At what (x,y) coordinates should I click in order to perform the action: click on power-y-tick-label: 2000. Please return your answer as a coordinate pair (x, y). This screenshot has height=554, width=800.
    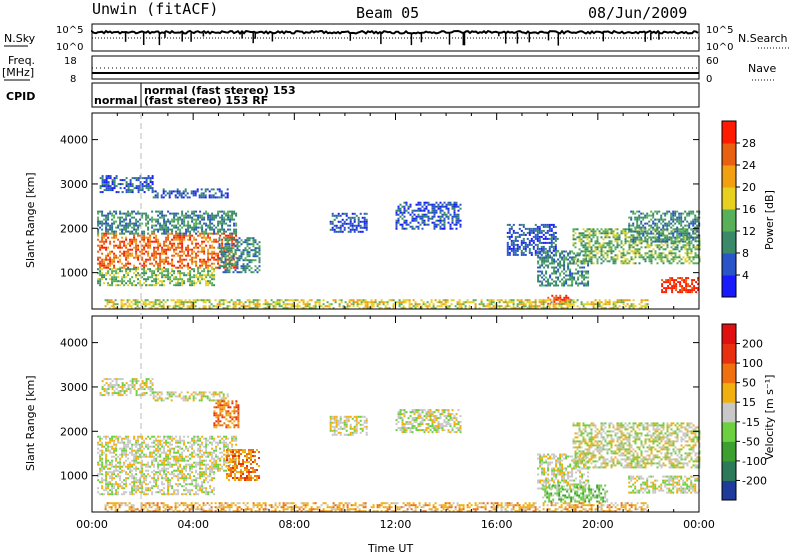
    Looking at the image, I should click on (74, 228).